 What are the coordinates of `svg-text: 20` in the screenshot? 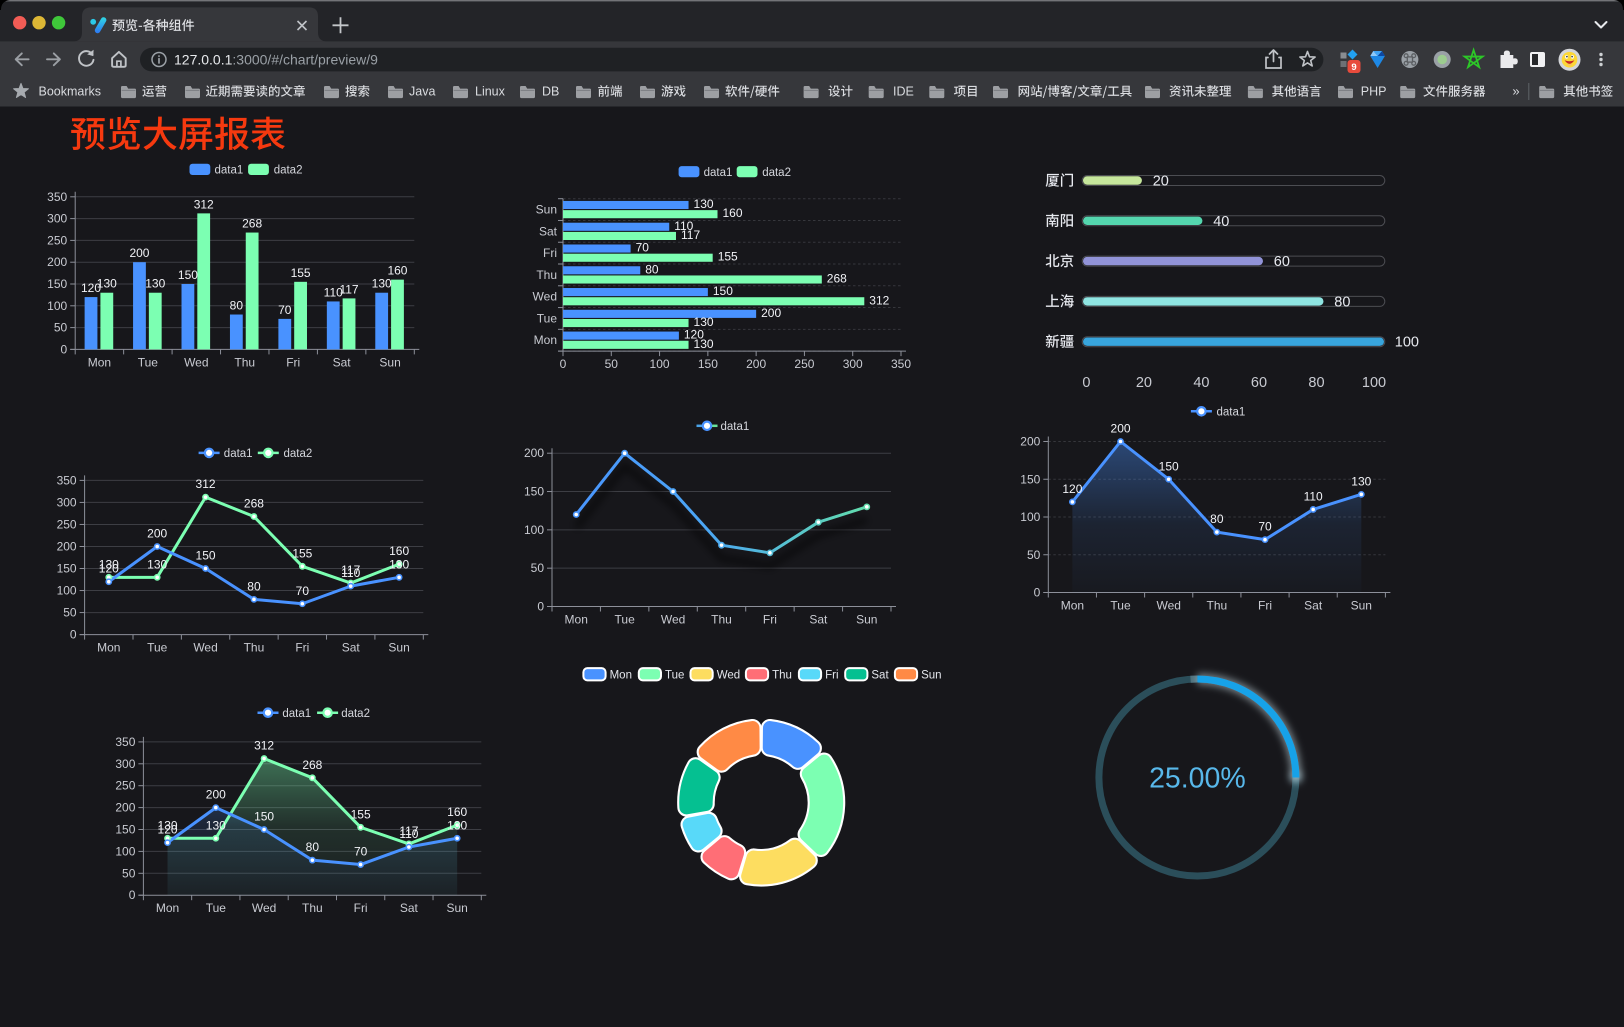 It's located at (1144, 383).